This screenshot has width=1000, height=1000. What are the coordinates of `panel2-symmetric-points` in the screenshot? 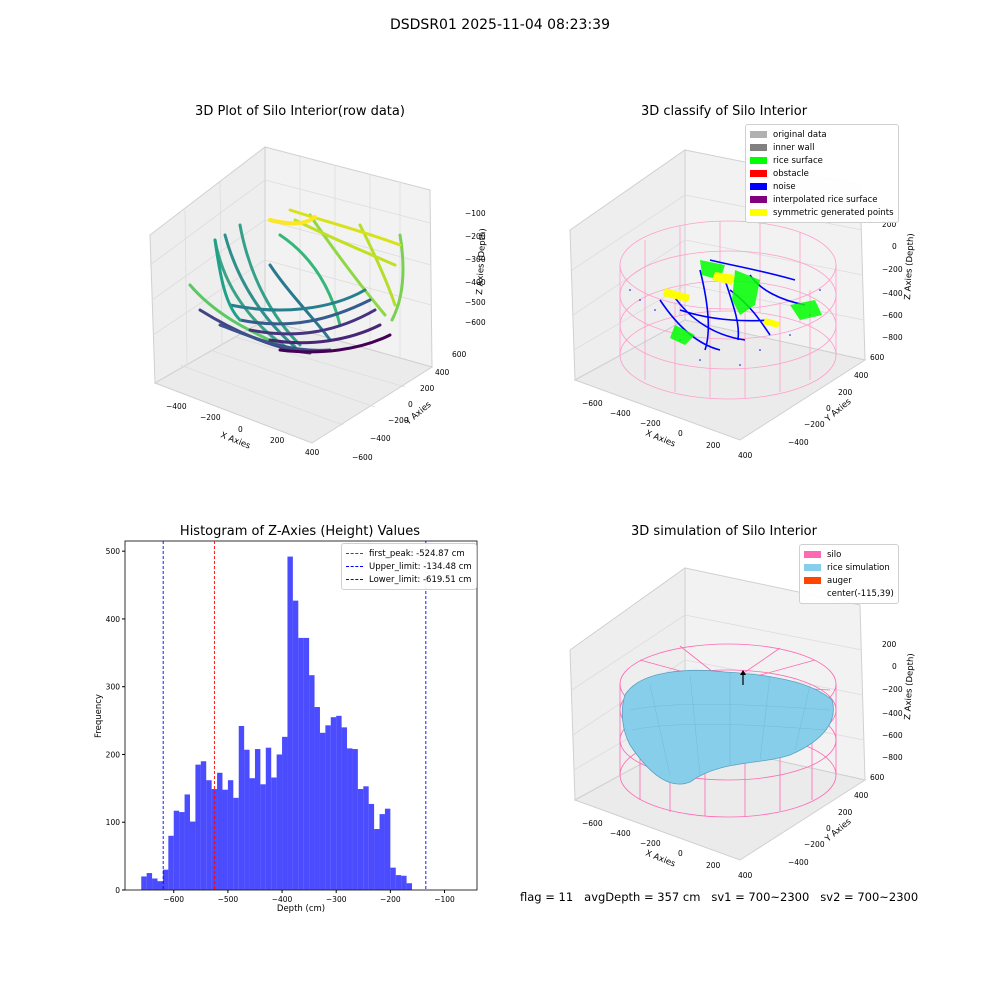 It's located at (721, 300).